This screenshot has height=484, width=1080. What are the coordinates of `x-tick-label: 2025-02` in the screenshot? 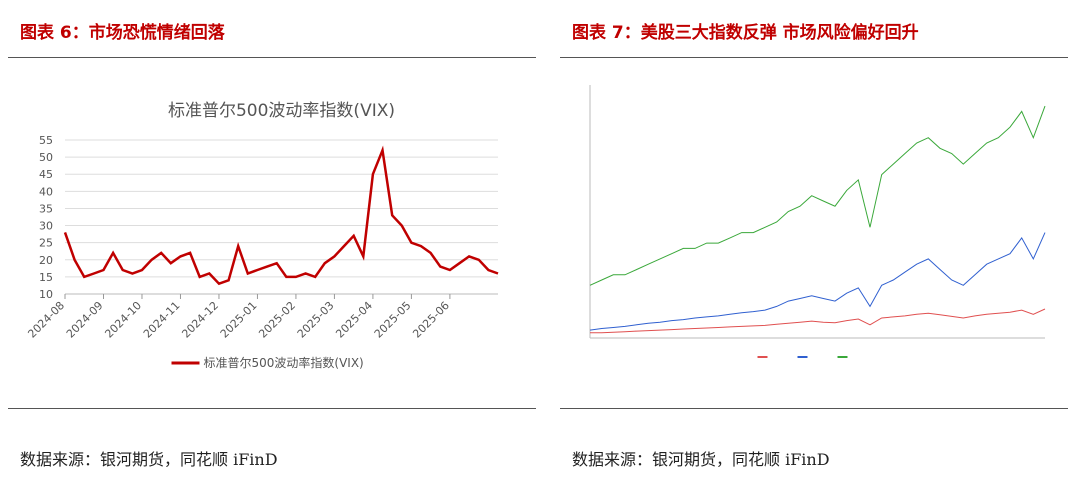 It's located at (277, 320).